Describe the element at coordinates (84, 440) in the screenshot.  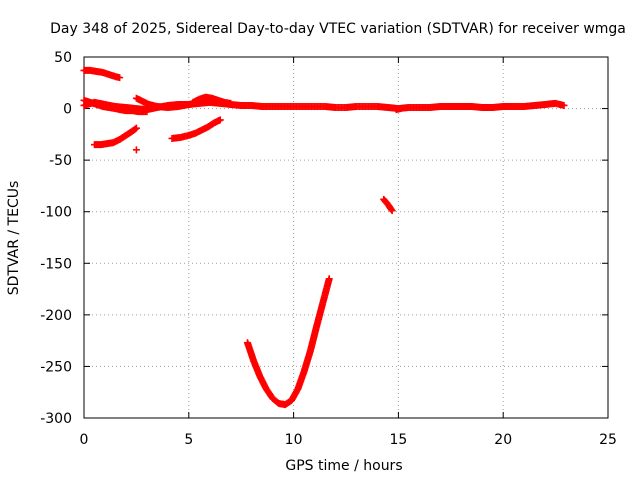
I see `x-tick-label: 0` at that location.